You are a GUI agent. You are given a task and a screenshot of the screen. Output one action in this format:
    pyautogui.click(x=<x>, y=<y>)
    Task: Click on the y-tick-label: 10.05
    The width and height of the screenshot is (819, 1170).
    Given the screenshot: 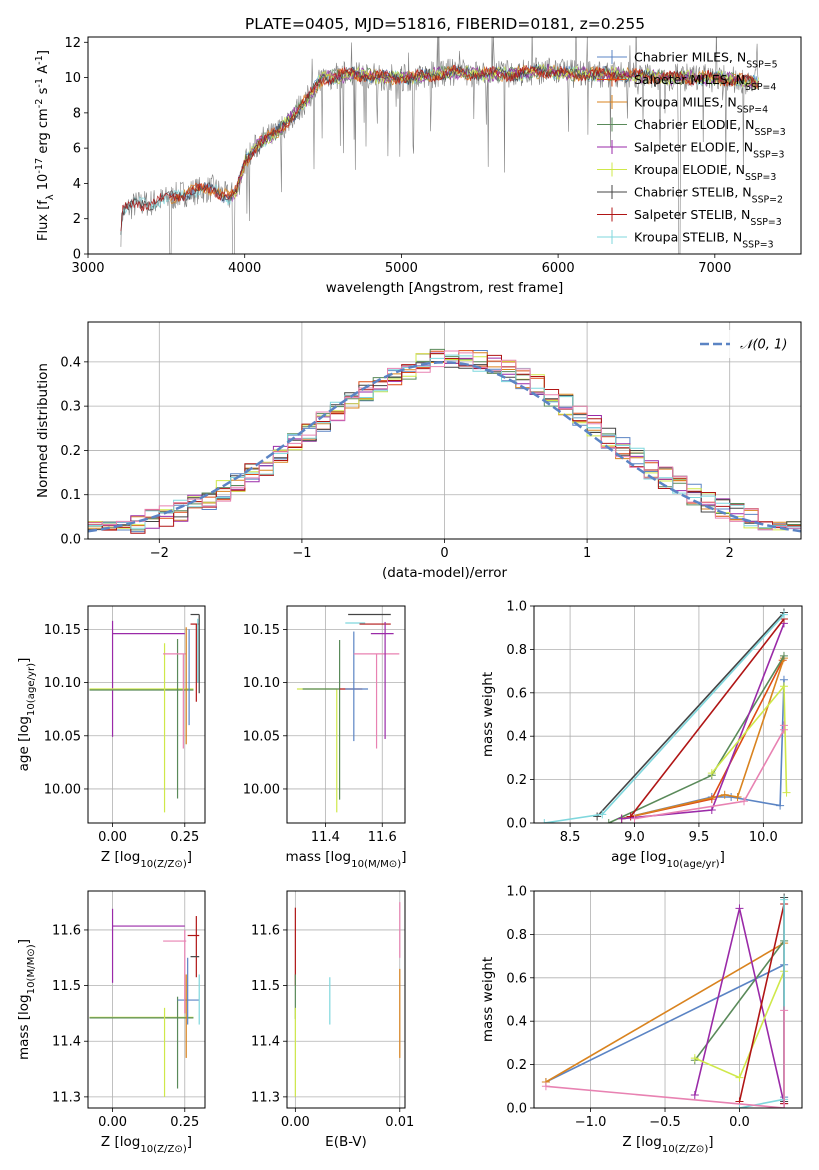 What is the action you would take?
    pyautogui.click(x=261, y=736)
    